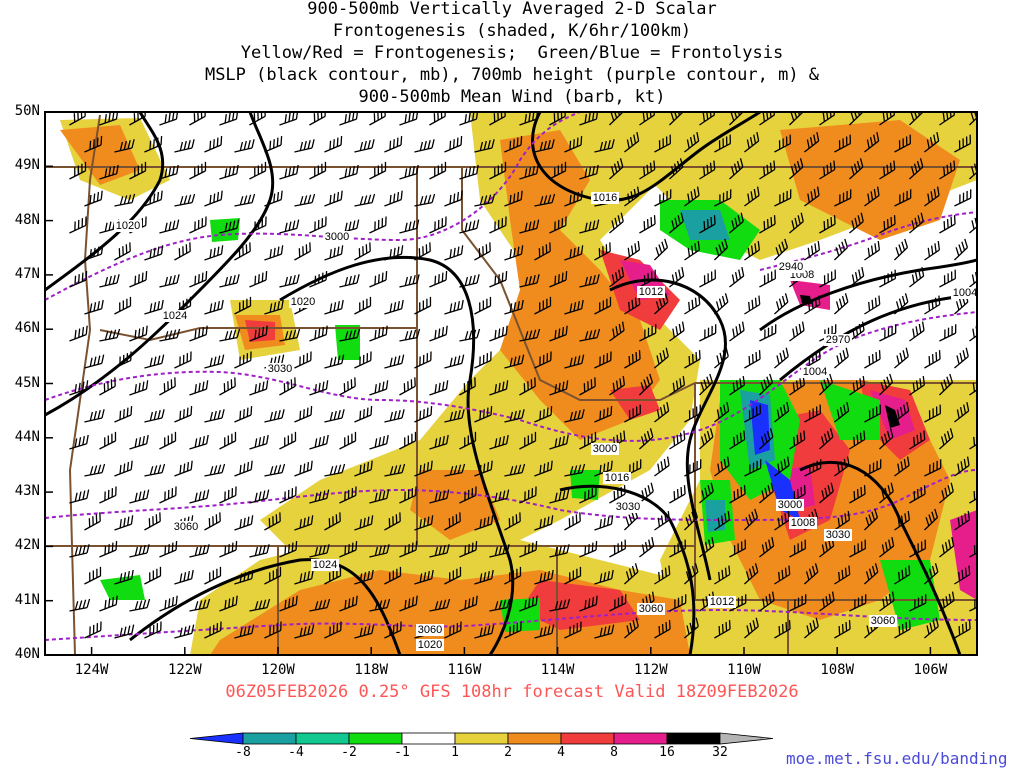 Image resolution: width=1024 pixels, height=768 pixels. Describe the element at coordinates (481, 738) in the screenshot. I see `colorbar` at that location.